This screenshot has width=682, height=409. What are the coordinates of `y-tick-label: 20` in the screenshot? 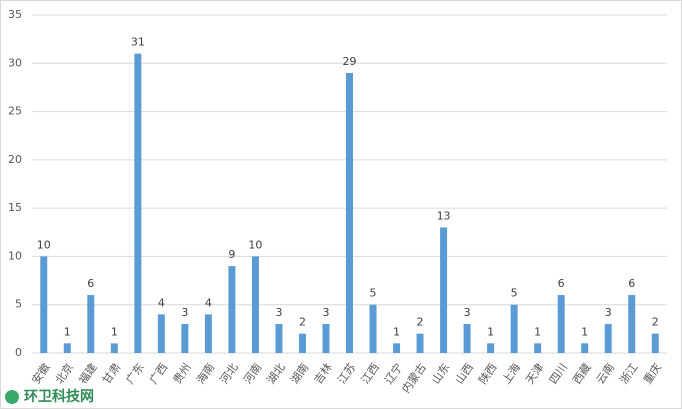 It's located at (15, 159).